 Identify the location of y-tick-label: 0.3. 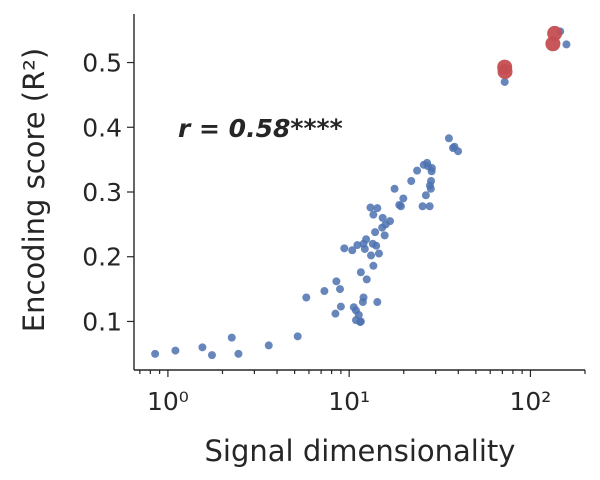
(102, 192).